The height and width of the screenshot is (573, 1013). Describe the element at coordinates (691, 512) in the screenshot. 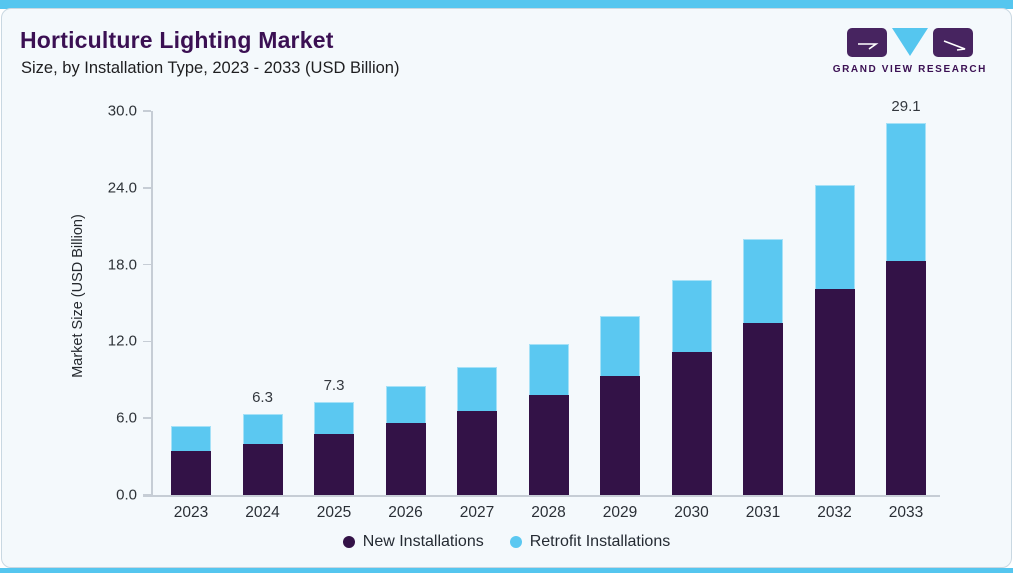

I see `x-tick-label-2030: 2030` at that location.